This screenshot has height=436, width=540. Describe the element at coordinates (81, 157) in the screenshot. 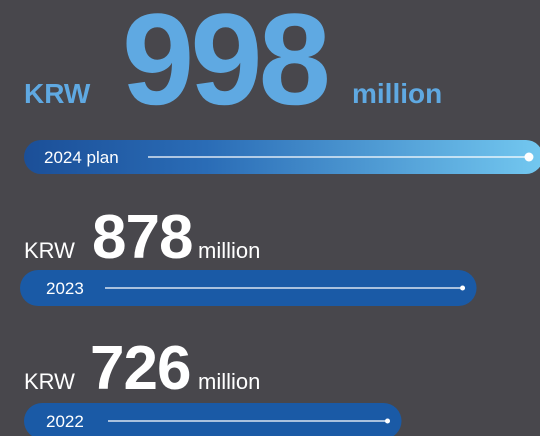

I see `bar-label: 2024 plan` at that location.